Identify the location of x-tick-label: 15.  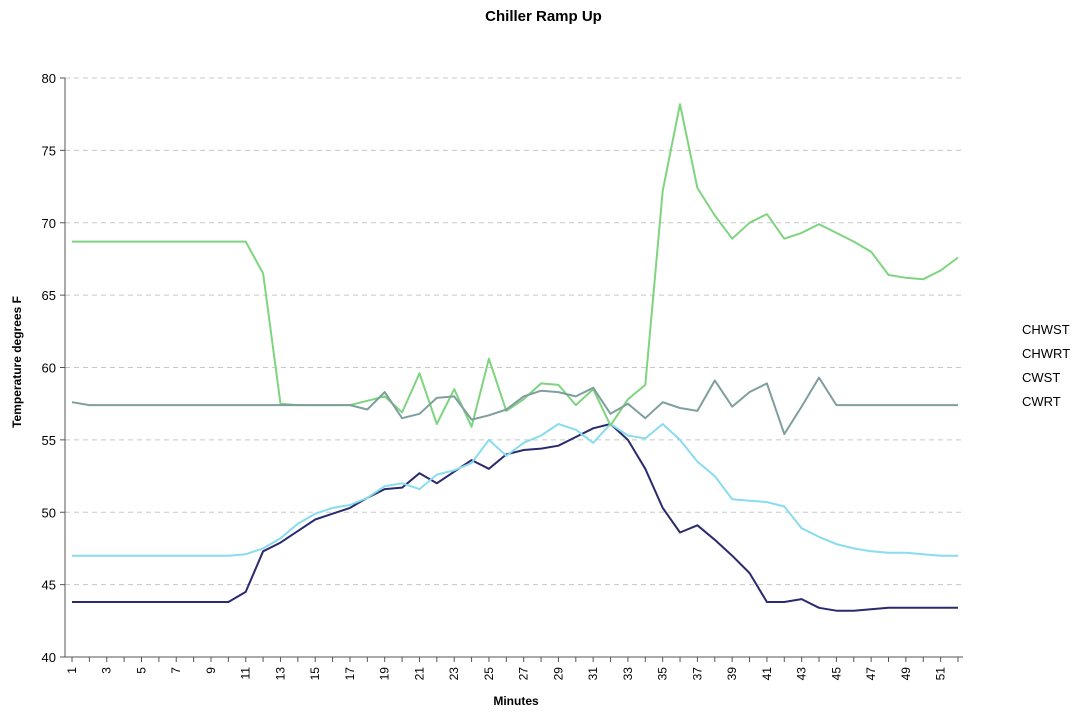
(315, 674).